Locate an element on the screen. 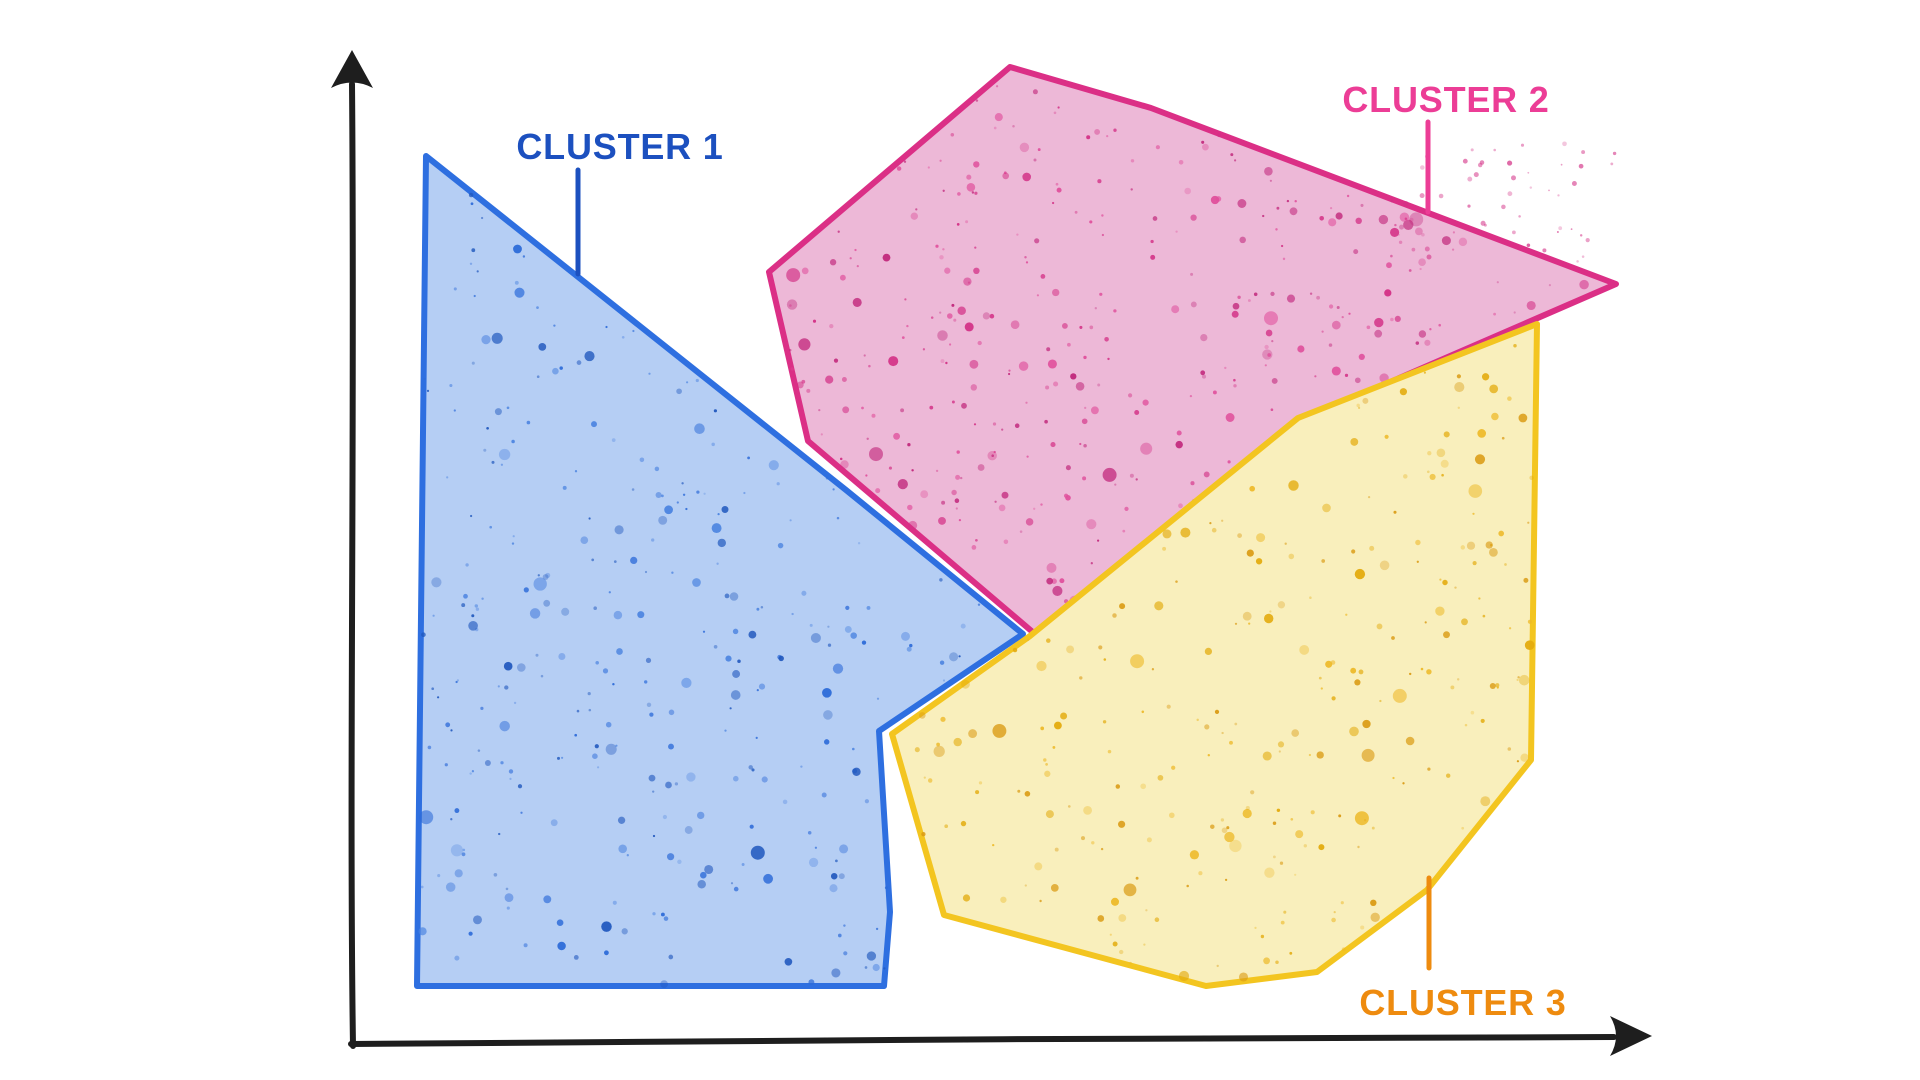  cluster-2-label: CLUSTER 2 is located at coordinates (1446, 99).